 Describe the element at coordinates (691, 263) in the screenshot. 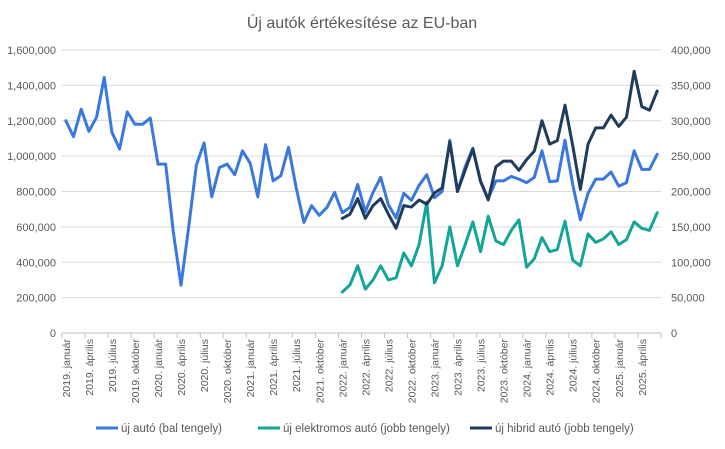

I see `right-y-tick-label: 100,000` at that location.